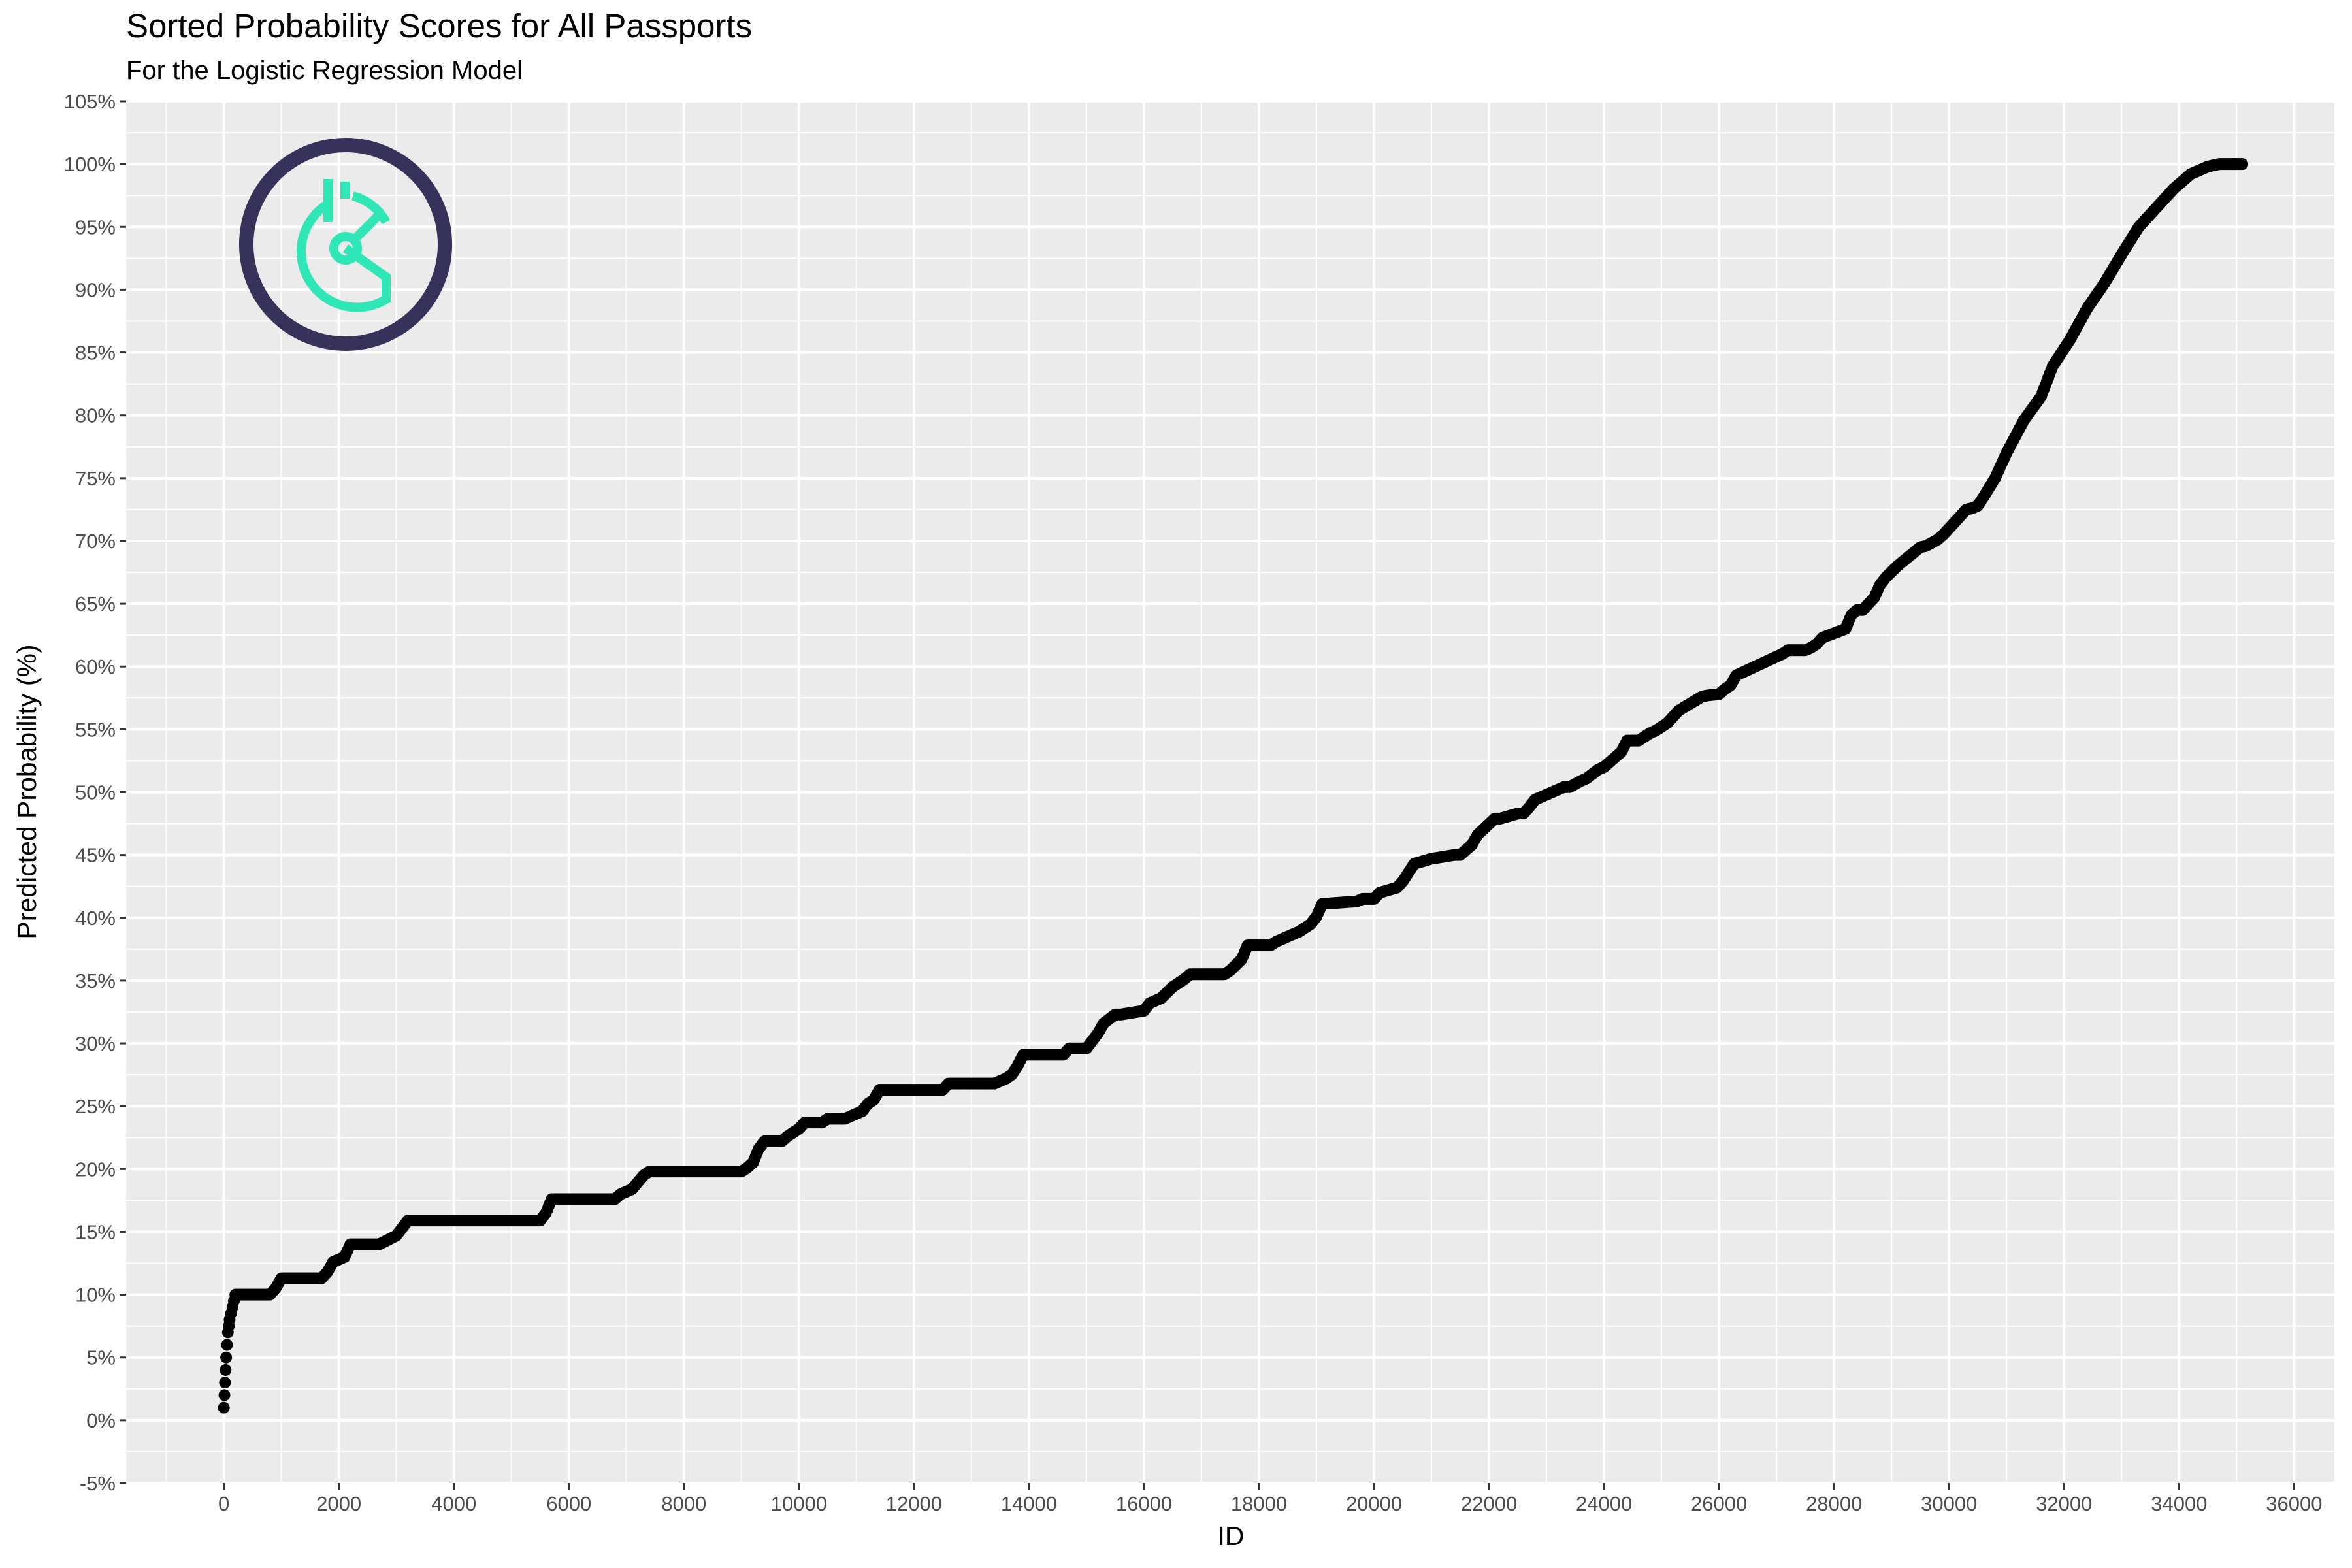  I want to click on y-tick-label: 30%, so click(95, 1043).